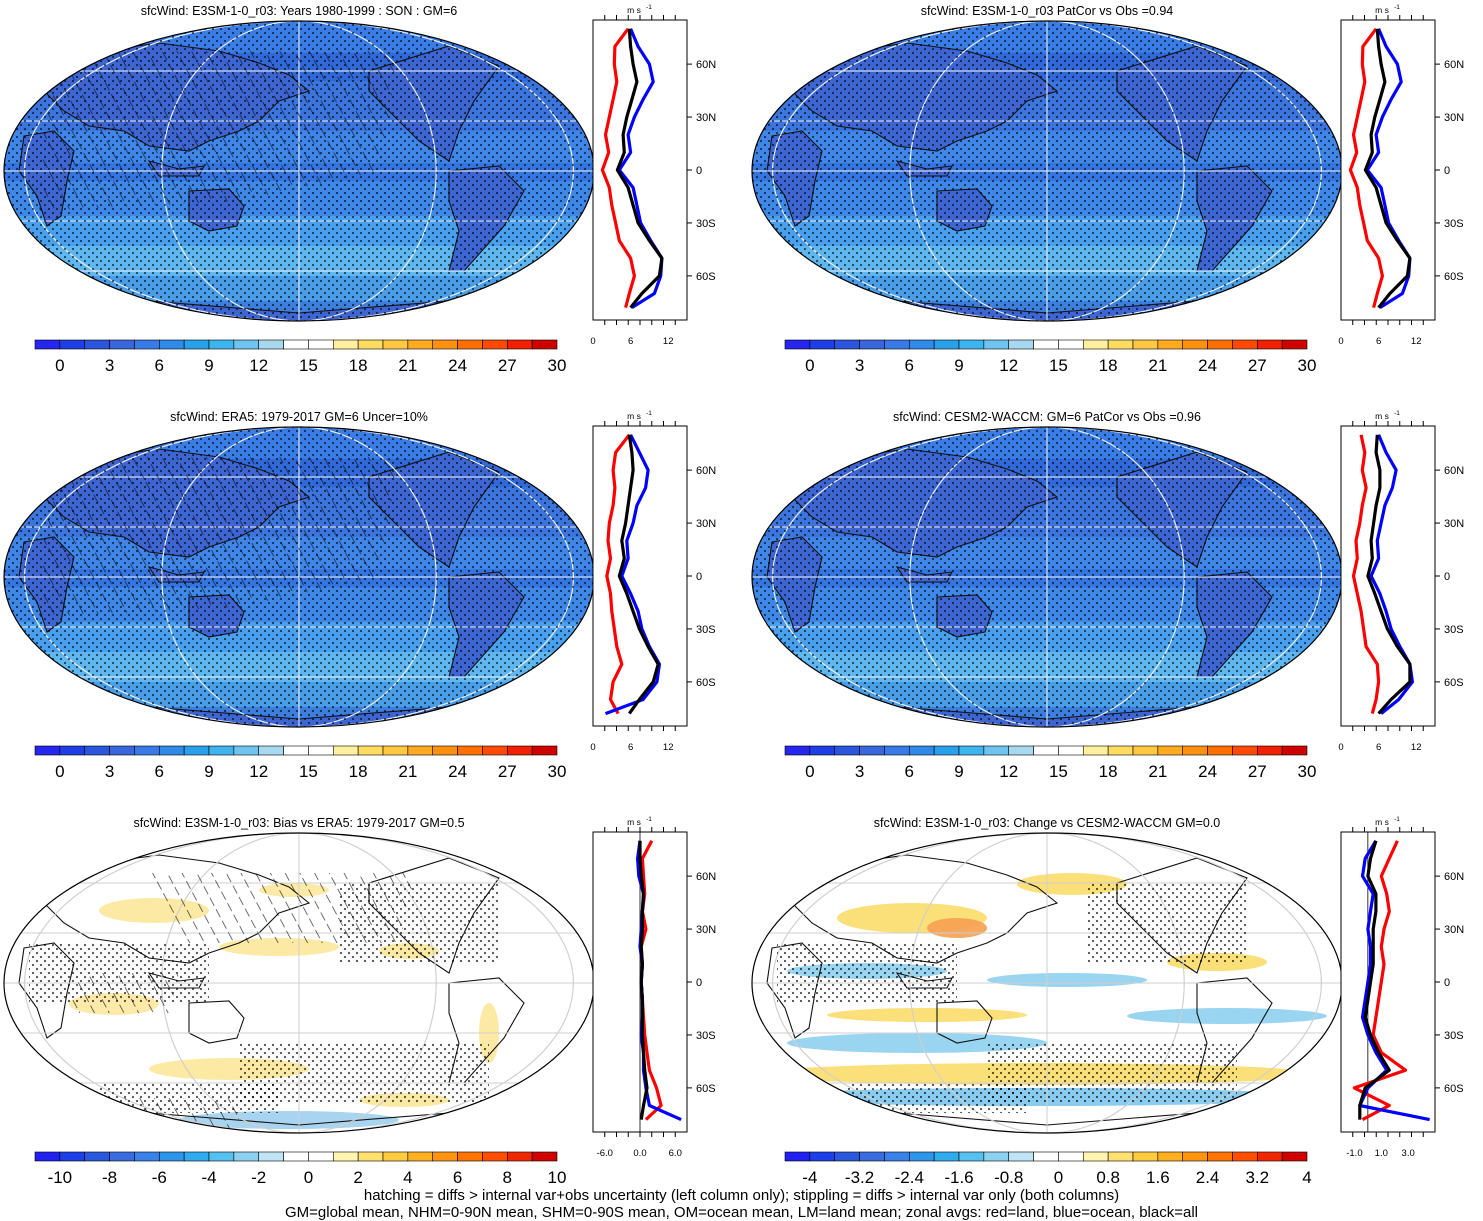 Image resolution: width=1483 pixels, height=1221 pixels. Describe the element at coordinates (1108, 365) in the screenshot. I see `colorbar-tick-label: 18` at that location.